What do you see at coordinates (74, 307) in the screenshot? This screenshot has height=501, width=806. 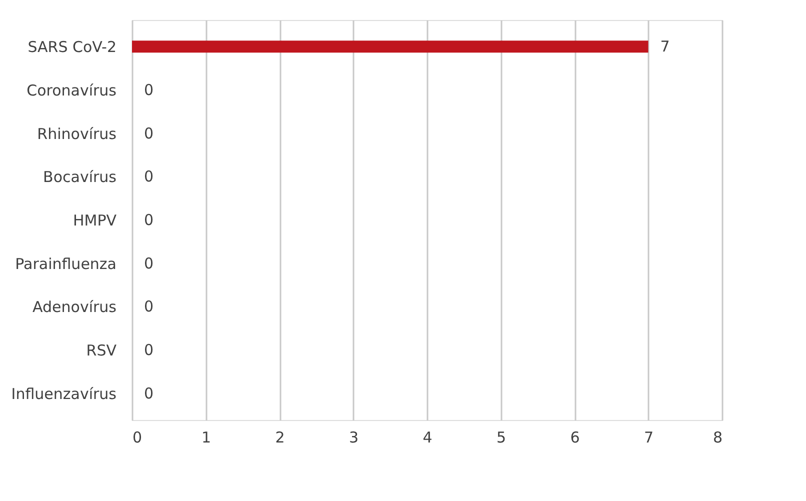 I see `y-tick-label: Adenovírus` at bounding box center [74, 307].